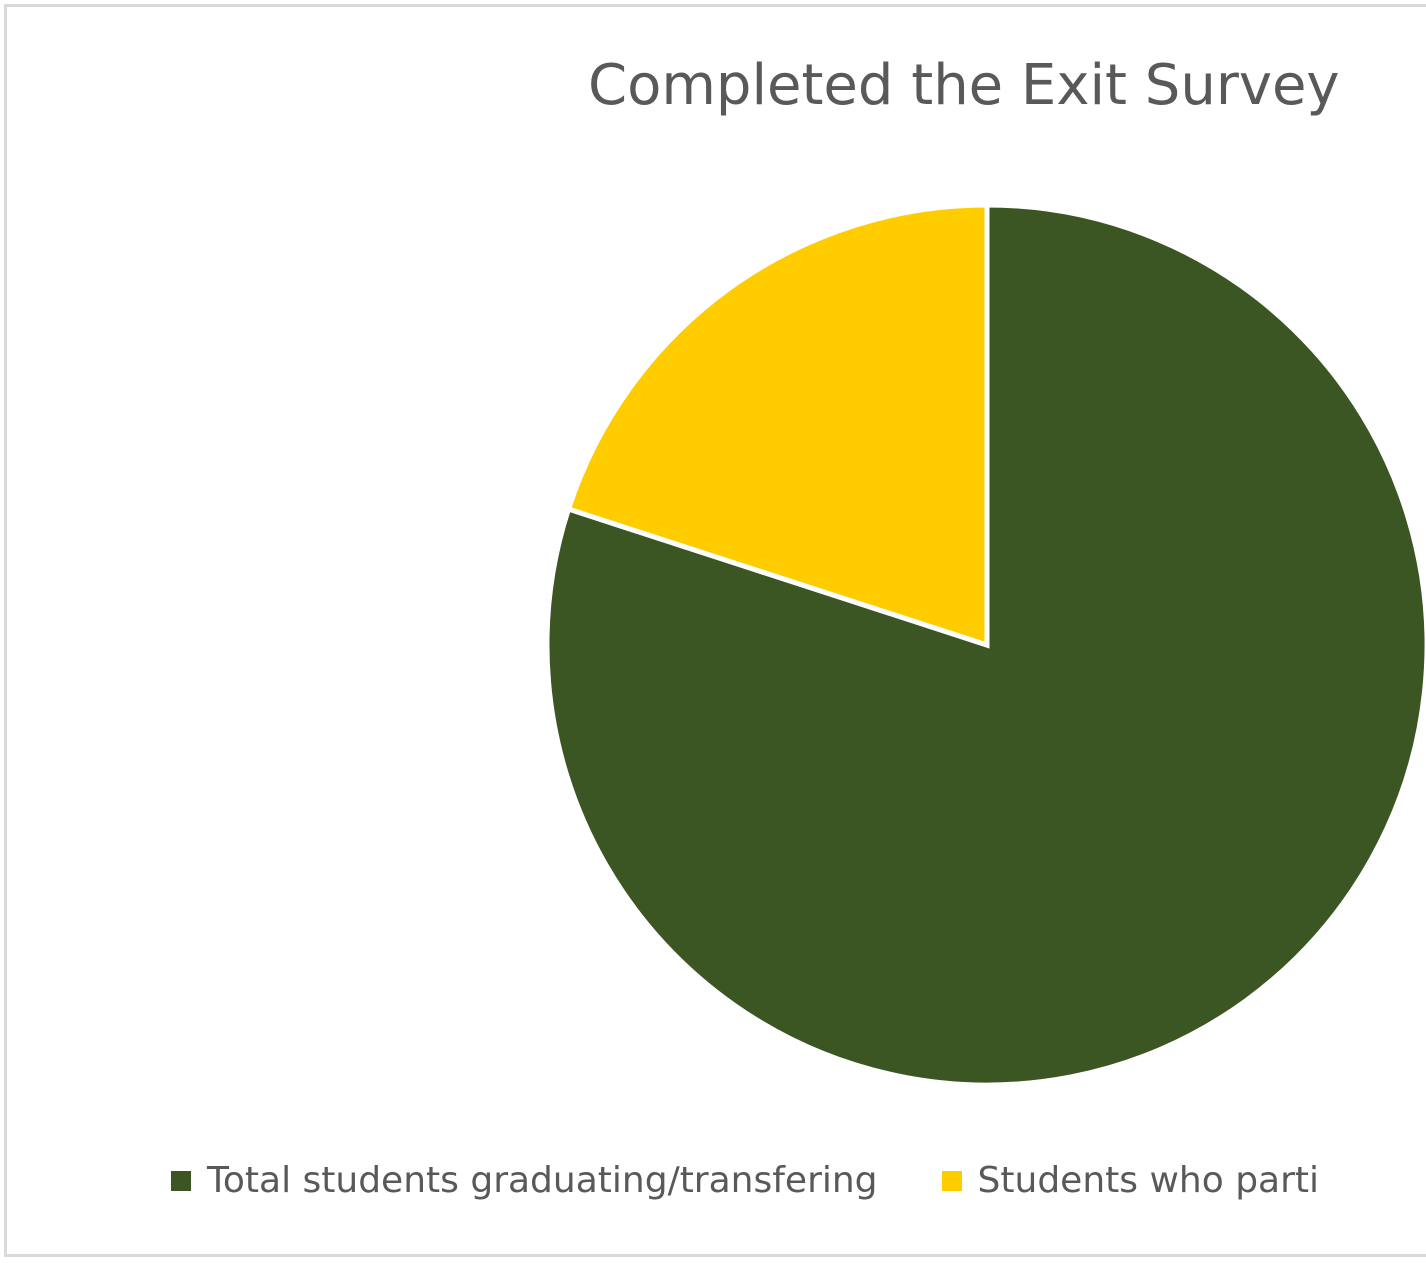  Describe the element at coordinates (777, 425) in the screenshot. I see `pie-slice-participated` at that location.